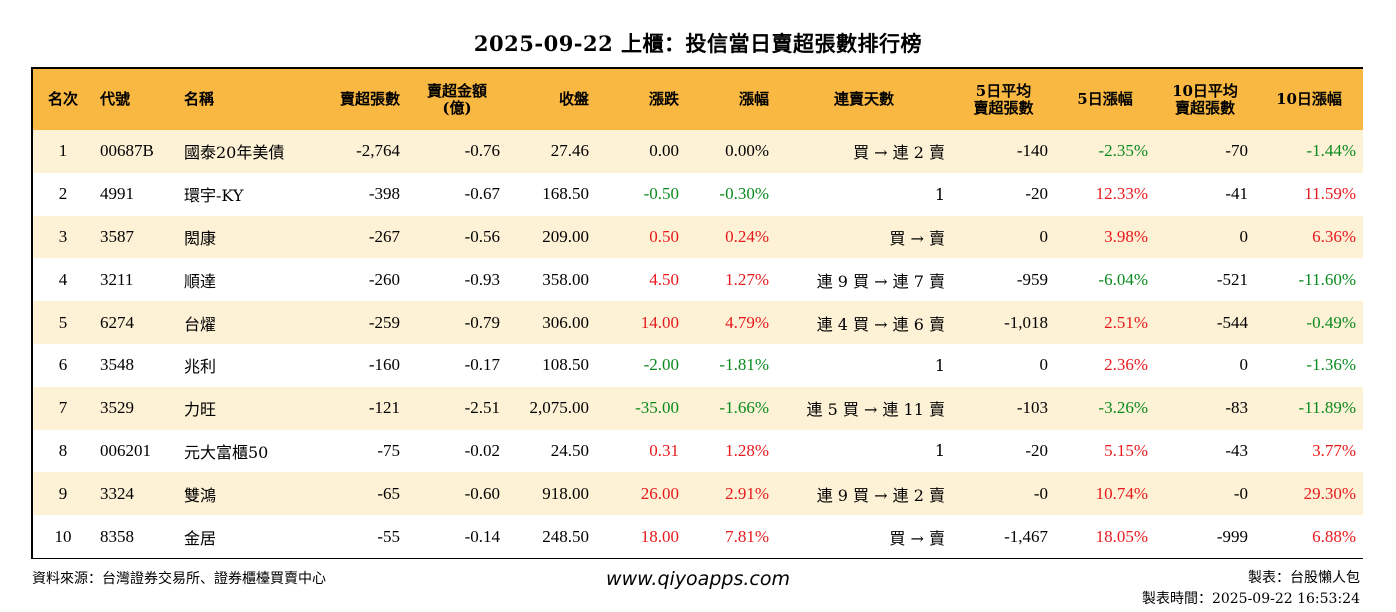 This screenshot has height=612, width=1396. Describe the element at coordinates (663, 99) in the screenshot. I see `header-change: 漲跌` at that location.